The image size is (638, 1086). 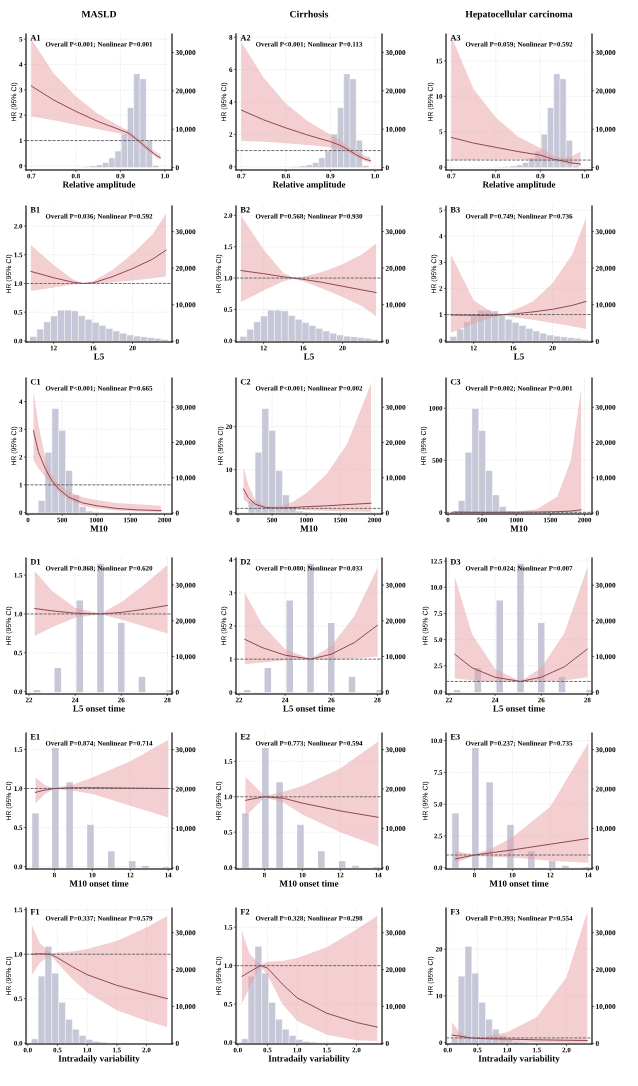 I want to click on annotation: E2, so click(x=245, y=736).